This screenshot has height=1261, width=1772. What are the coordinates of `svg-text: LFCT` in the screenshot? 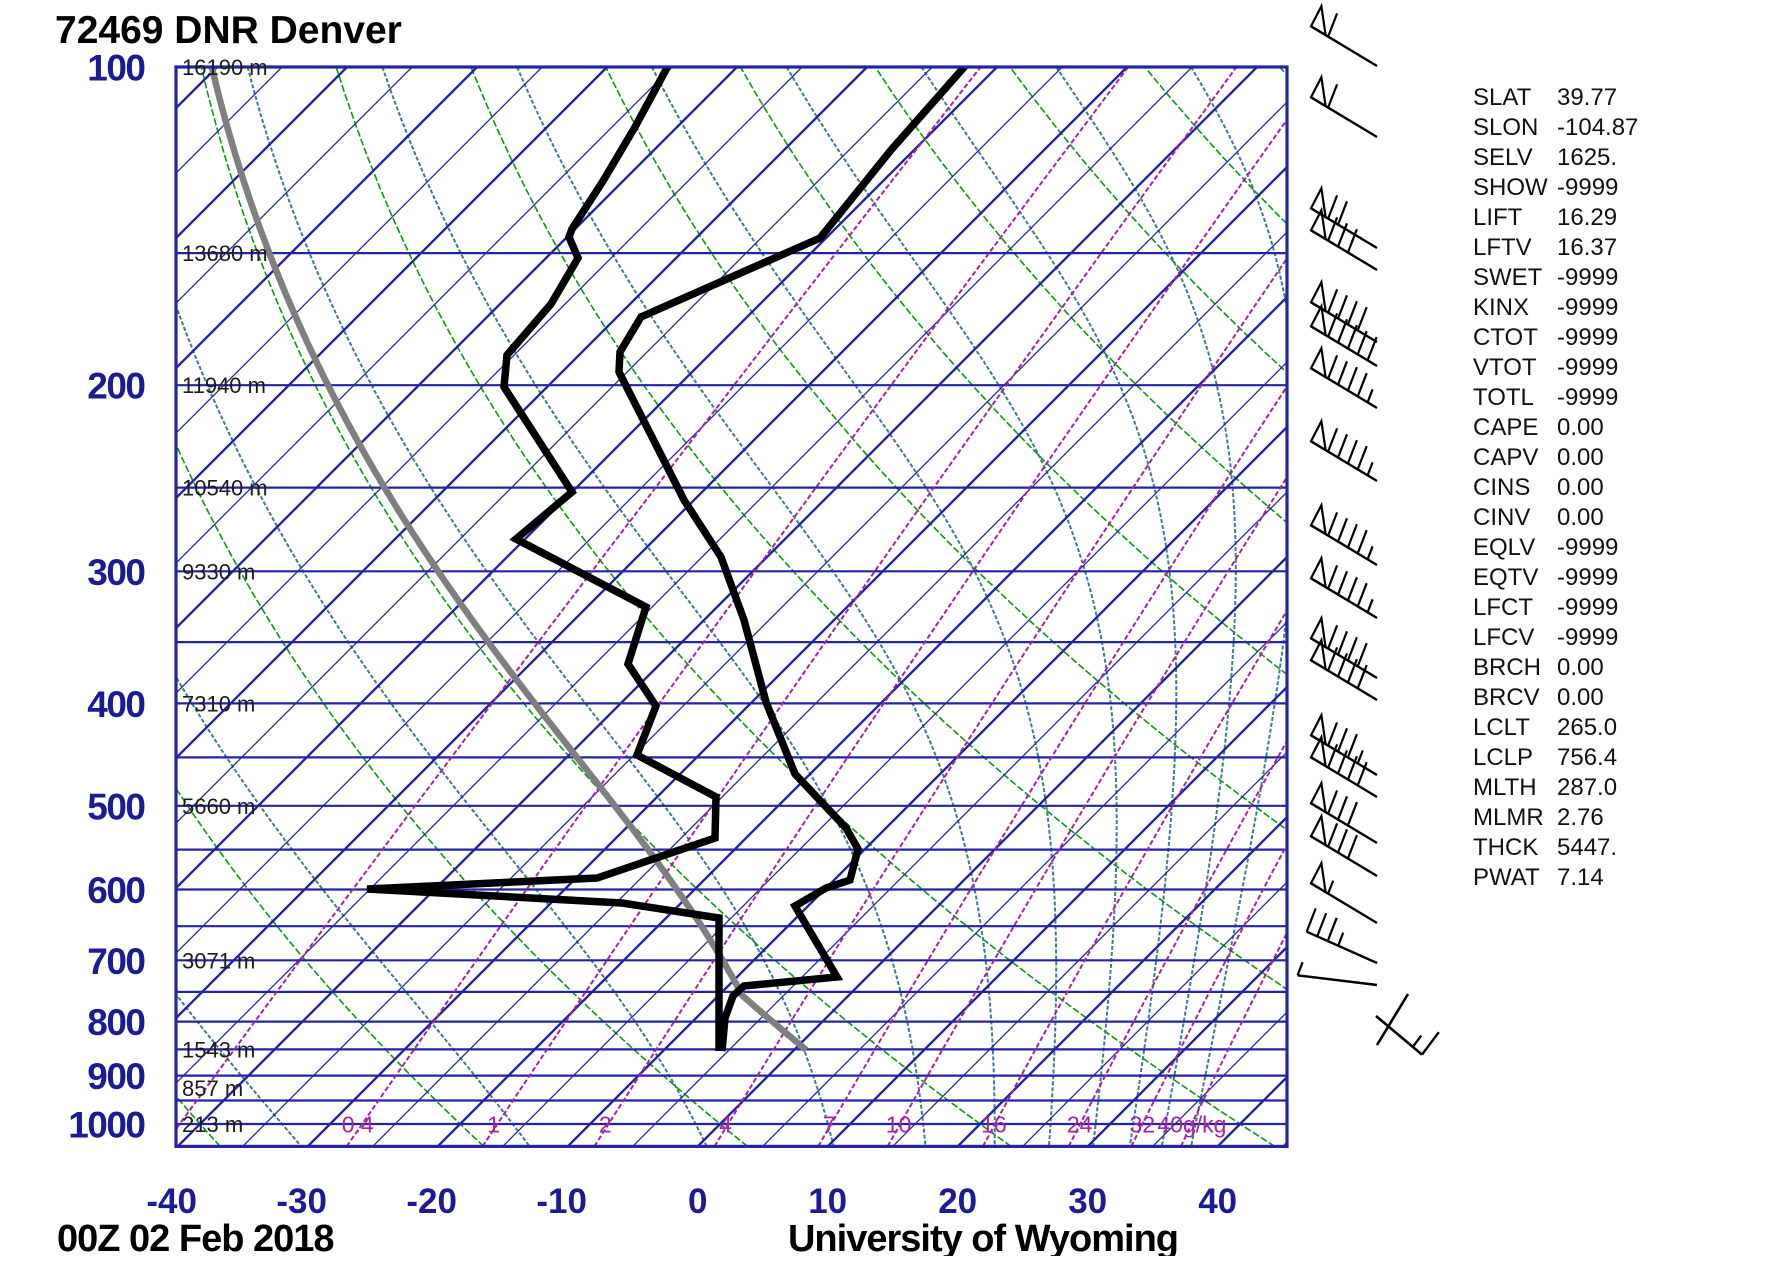 It's located at (1503, 607).